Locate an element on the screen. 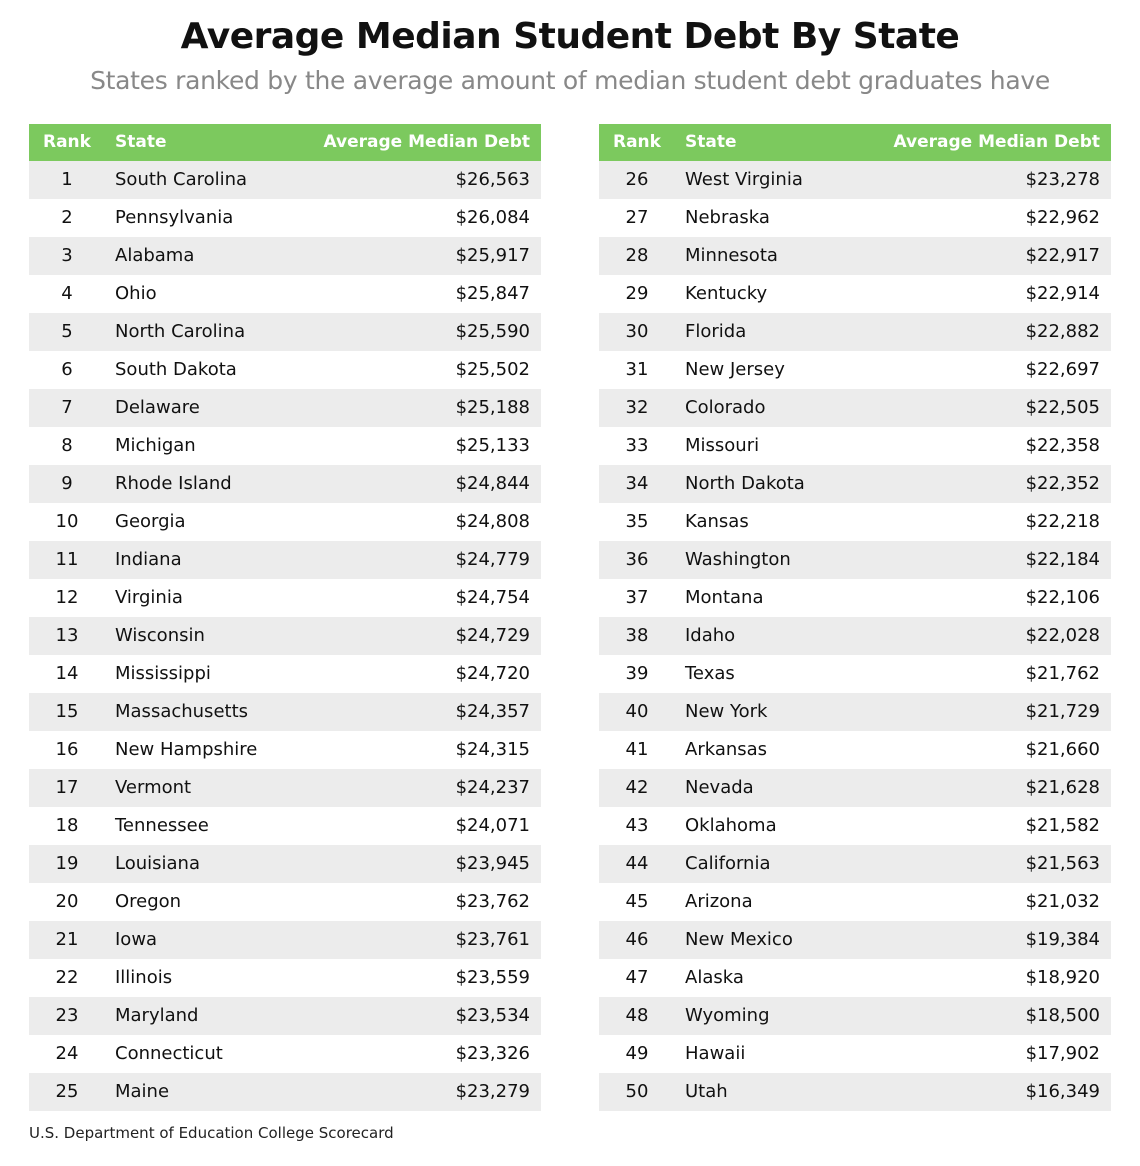  table-row: 41 Arkansas $21,660 is located at coordinates (855, 750).